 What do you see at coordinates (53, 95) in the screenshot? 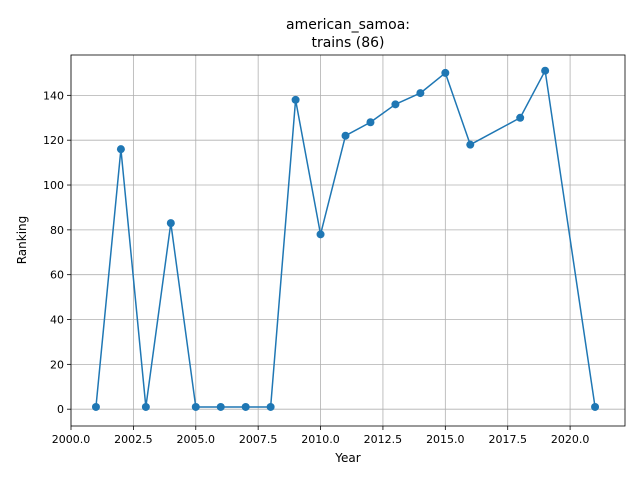
I see `y-tick-label: 140` at bounding box center [53, 95].